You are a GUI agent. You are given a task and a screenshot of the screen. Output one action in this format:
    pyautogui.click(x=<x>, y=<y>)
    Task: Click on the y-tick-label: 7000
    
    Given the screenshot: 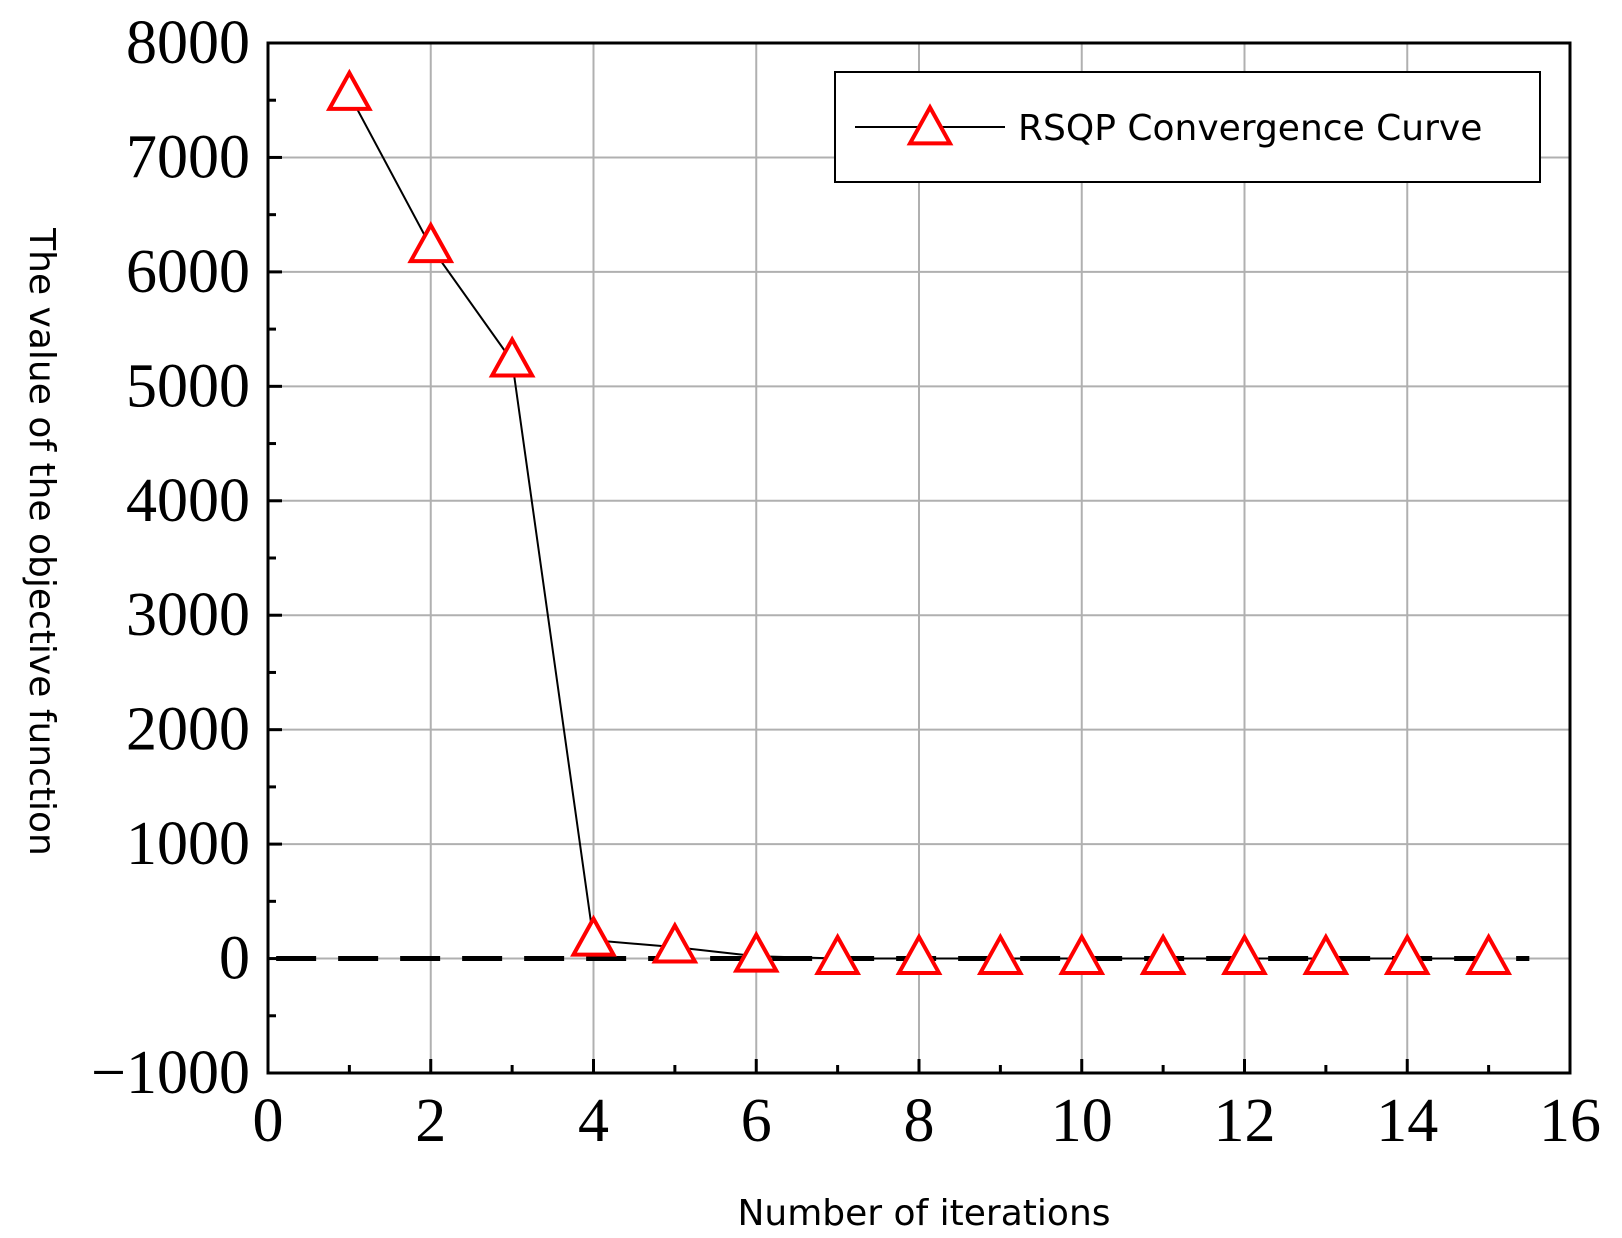 What is the action you would take?
    pyautogui.click(x=188, y=157)
    